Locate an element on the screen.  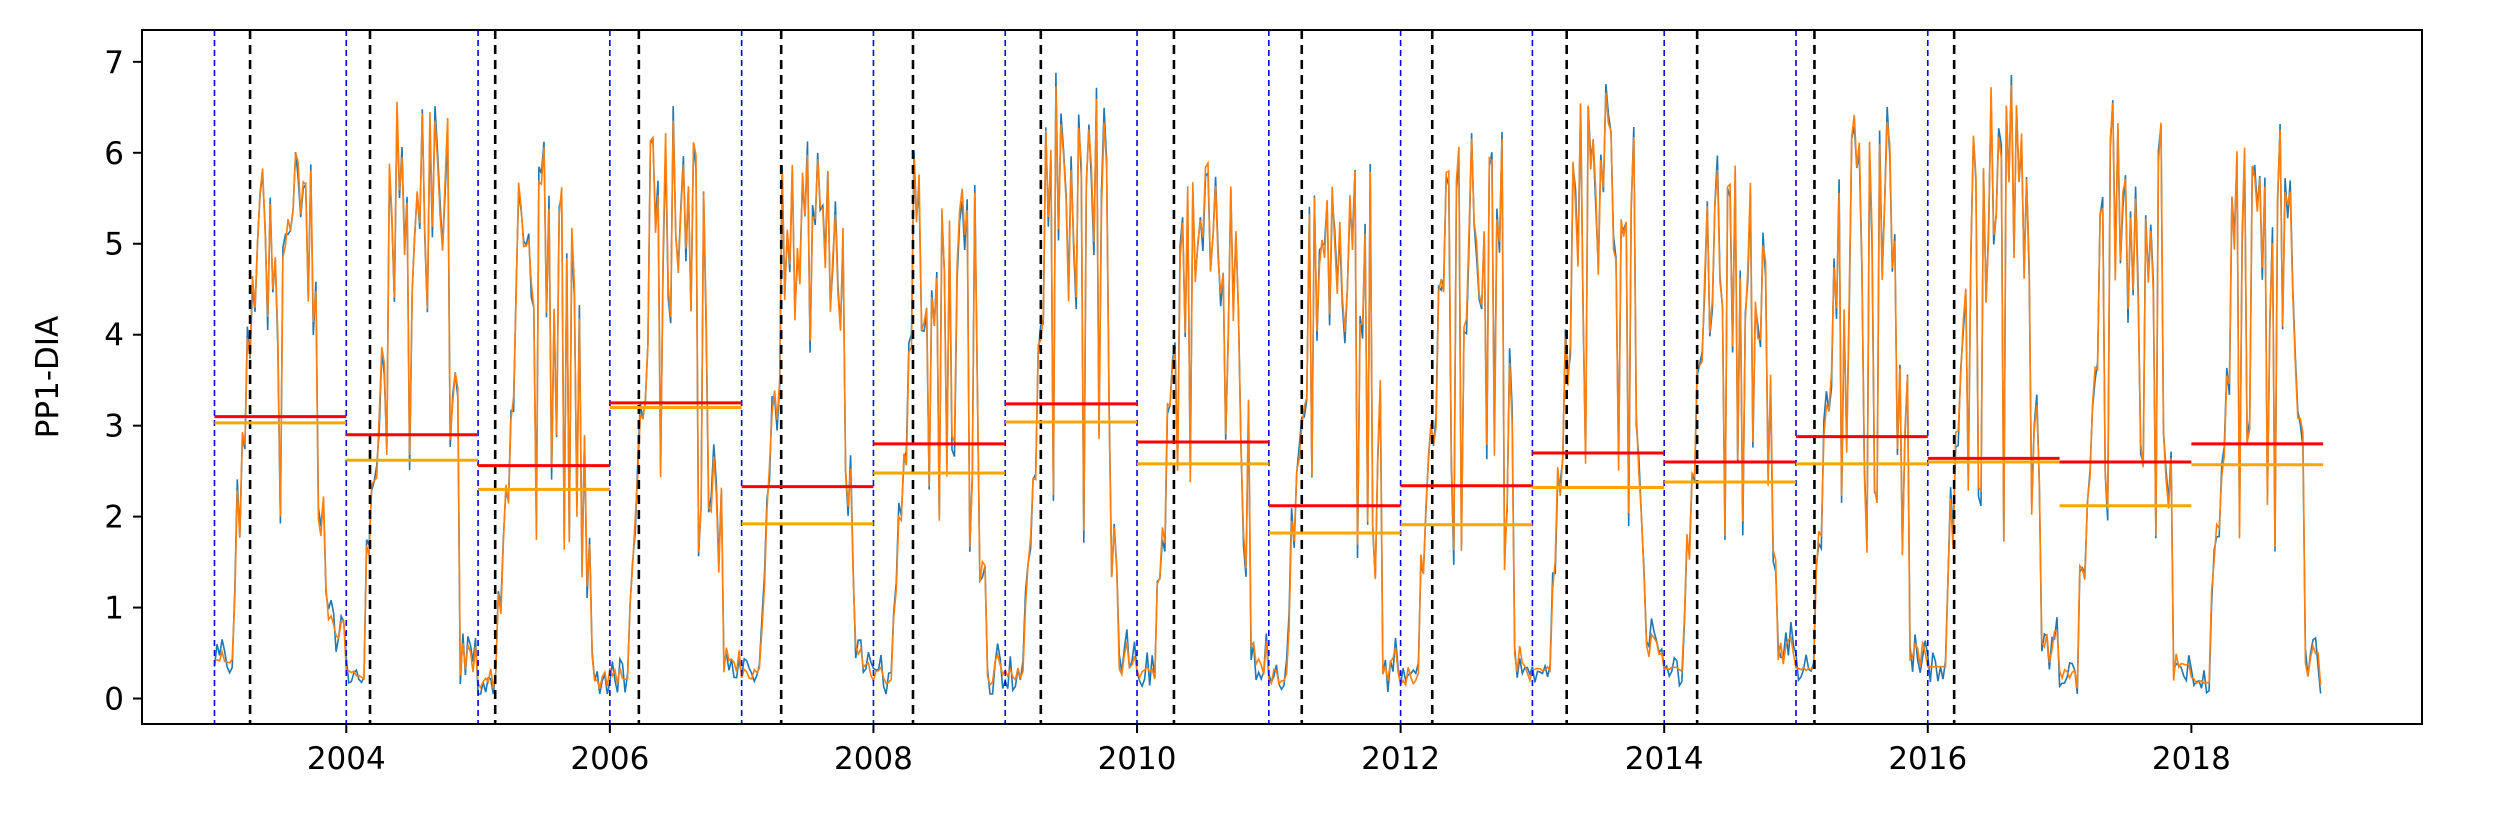
x-tick-label: 2014 is located at coordinates (1664, 759).